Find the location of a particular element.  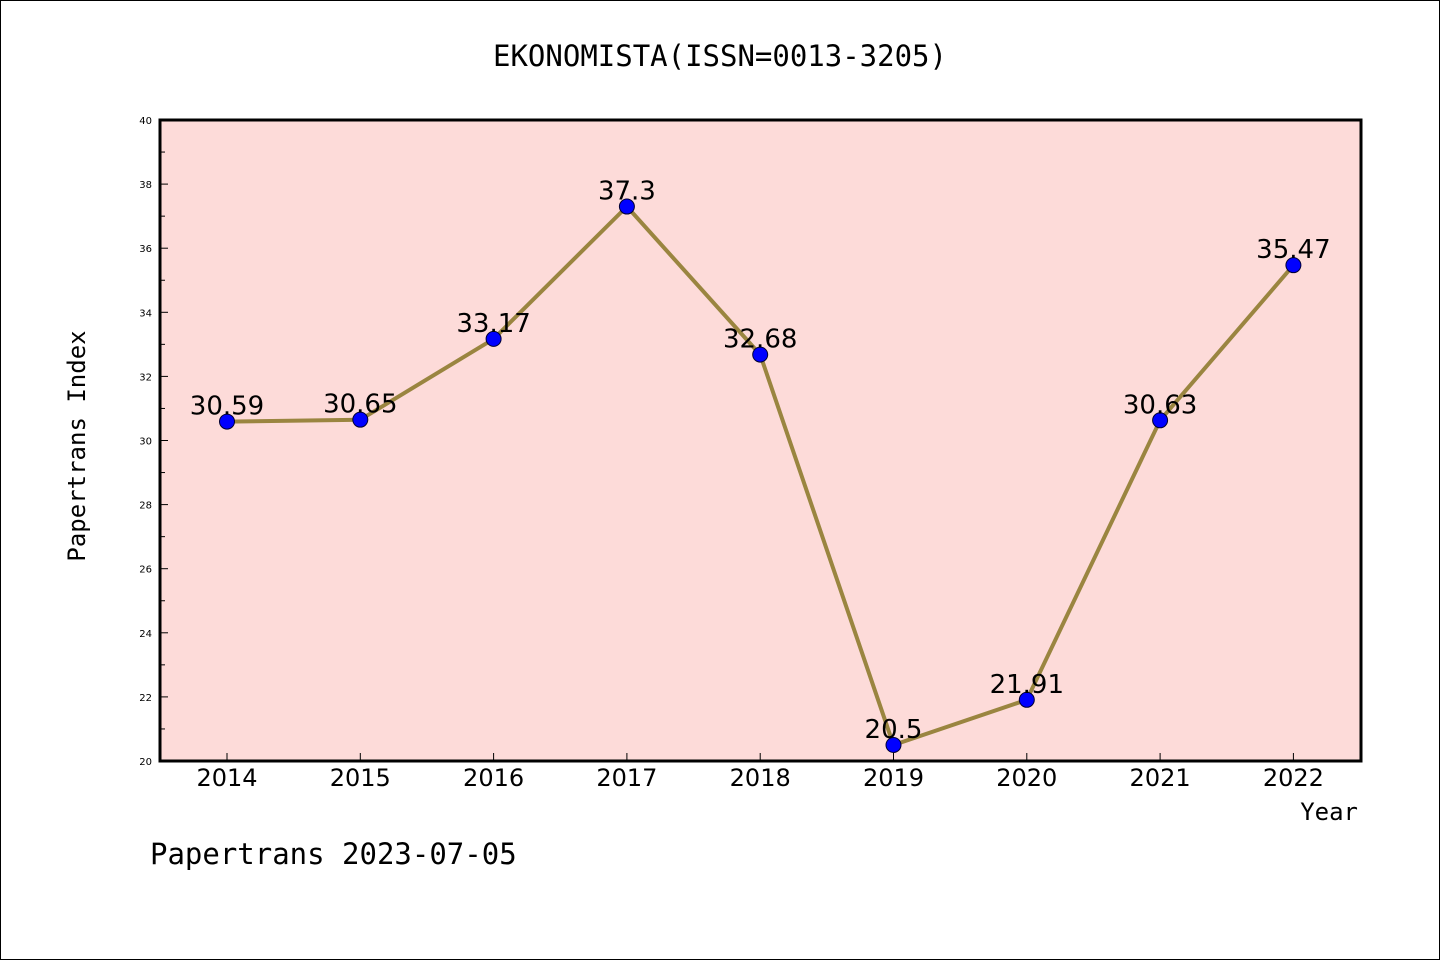

x-tick-label: 2021 is located at coordinates (1160, 778).